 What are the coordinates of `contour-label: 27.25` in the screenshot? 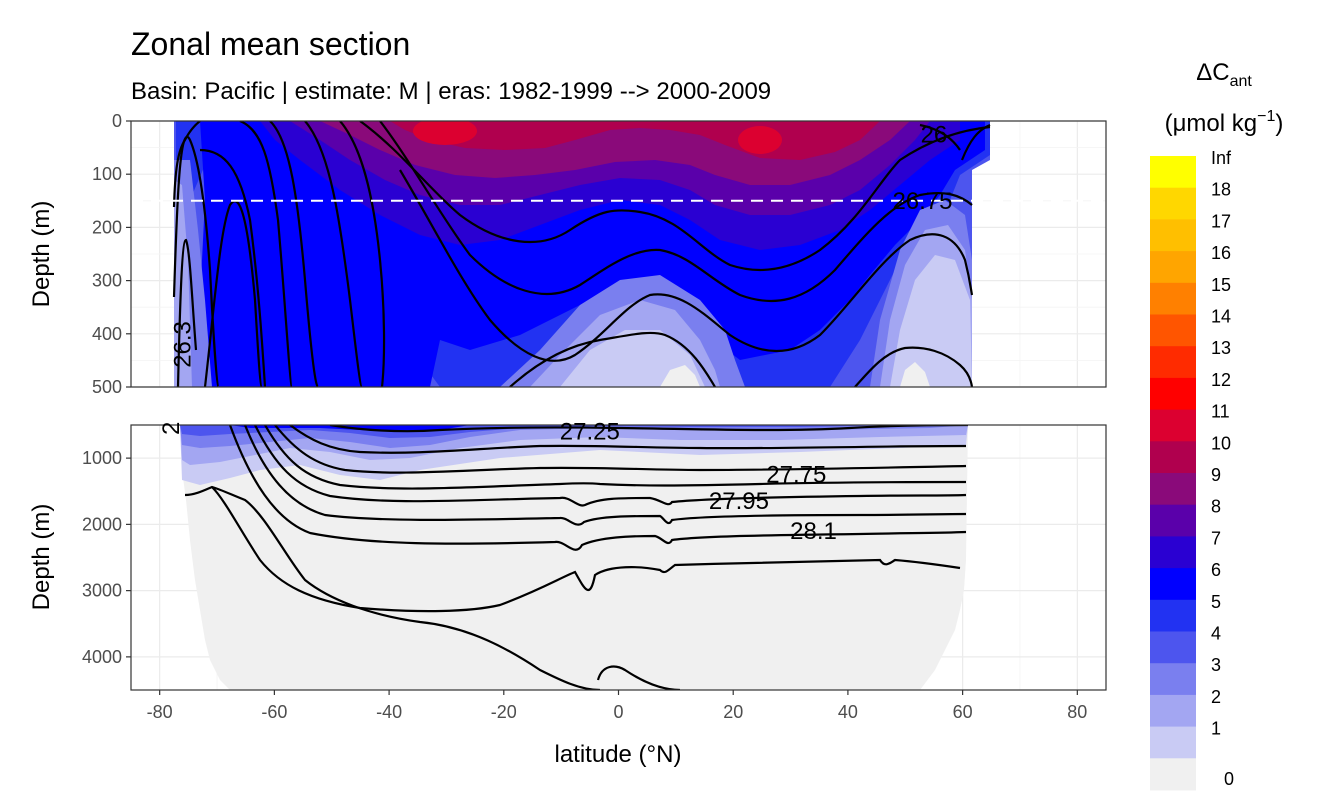 It's located at (590, 432).